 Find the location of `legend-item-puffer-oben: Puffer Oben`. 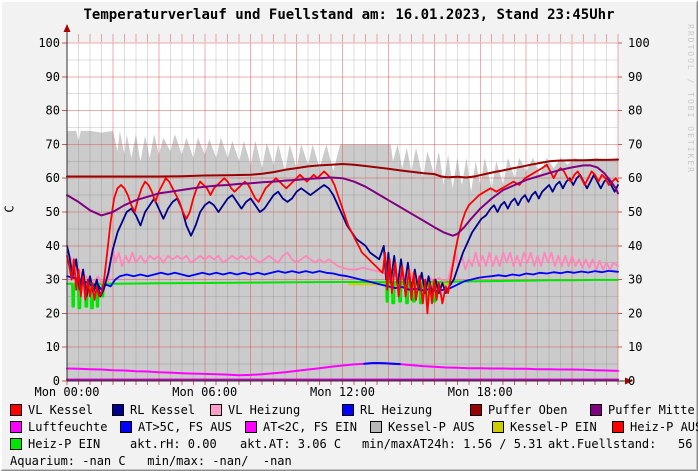

legend-item-puffer-oben: Puffer Oben is located at coordinates (518, 410).